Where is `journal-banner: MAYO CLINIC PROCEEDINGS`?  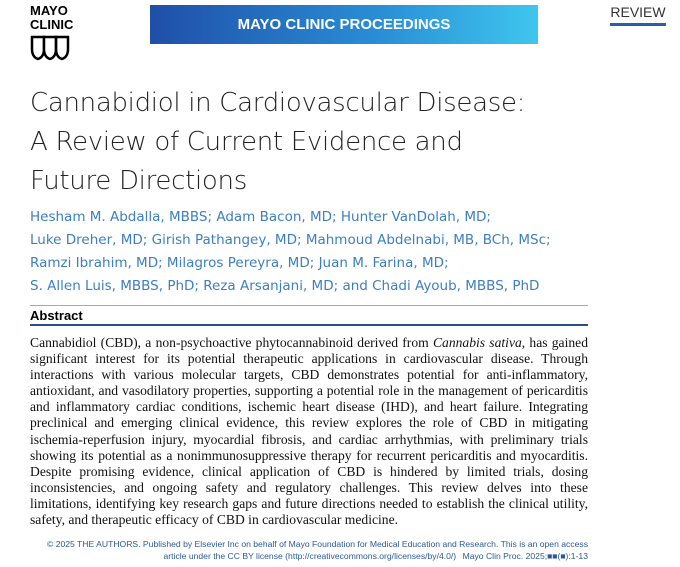
journal-banner: MAYO CLINIC PROCEEDINGS is located at coordinates (344, 24).